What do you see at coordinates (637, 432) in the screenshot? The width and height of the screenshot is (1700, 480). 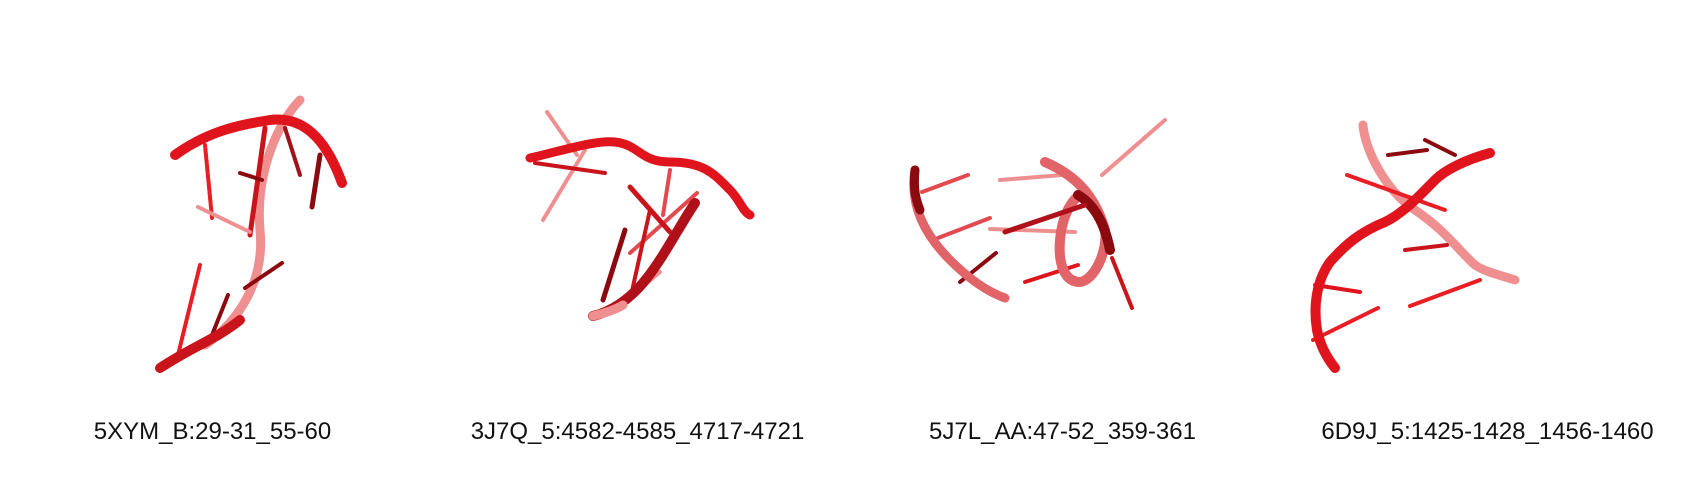 I see `structure-label-2: 3J7Q_5:4582-4585_4717-4721` at bounding box center [637, 432].